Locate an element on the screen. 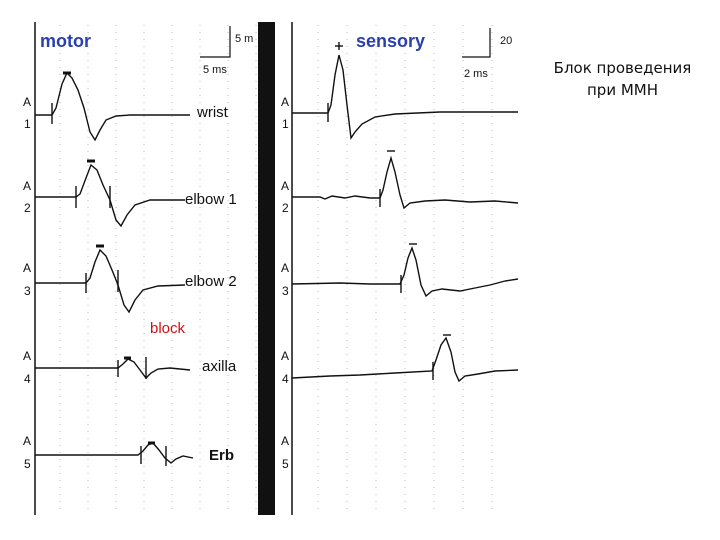  motor-scale-bar: 5 m 5 ms is located at coordinates (226, 51).